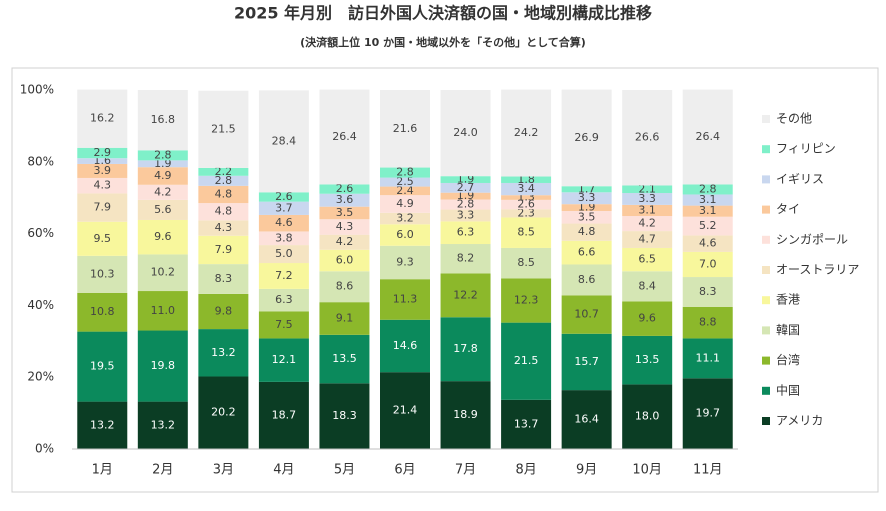 The height and width of the screenshot is (511, 886). What do you see at coordinates (344, 415) in the screenshot?
I see `data-label: 18.3` at bounding box center [344, 415].